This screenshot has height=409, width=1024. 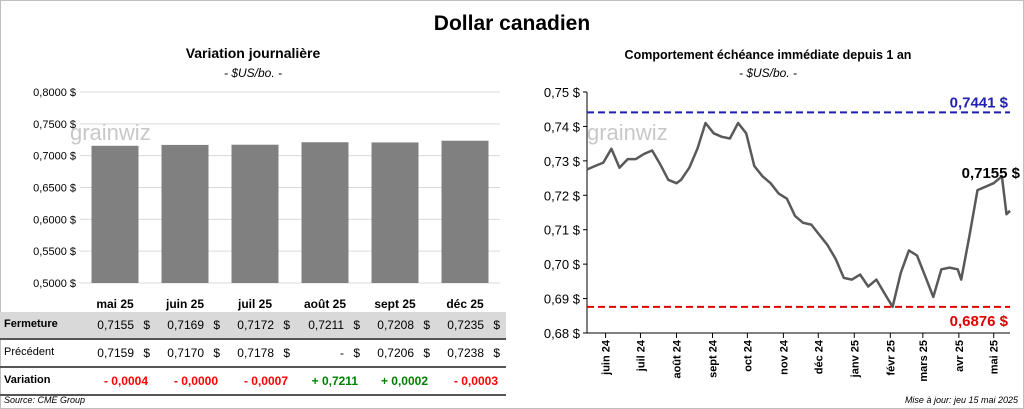 I want to click on table-cell: 0,7211 $, so click(x=325, y=325).